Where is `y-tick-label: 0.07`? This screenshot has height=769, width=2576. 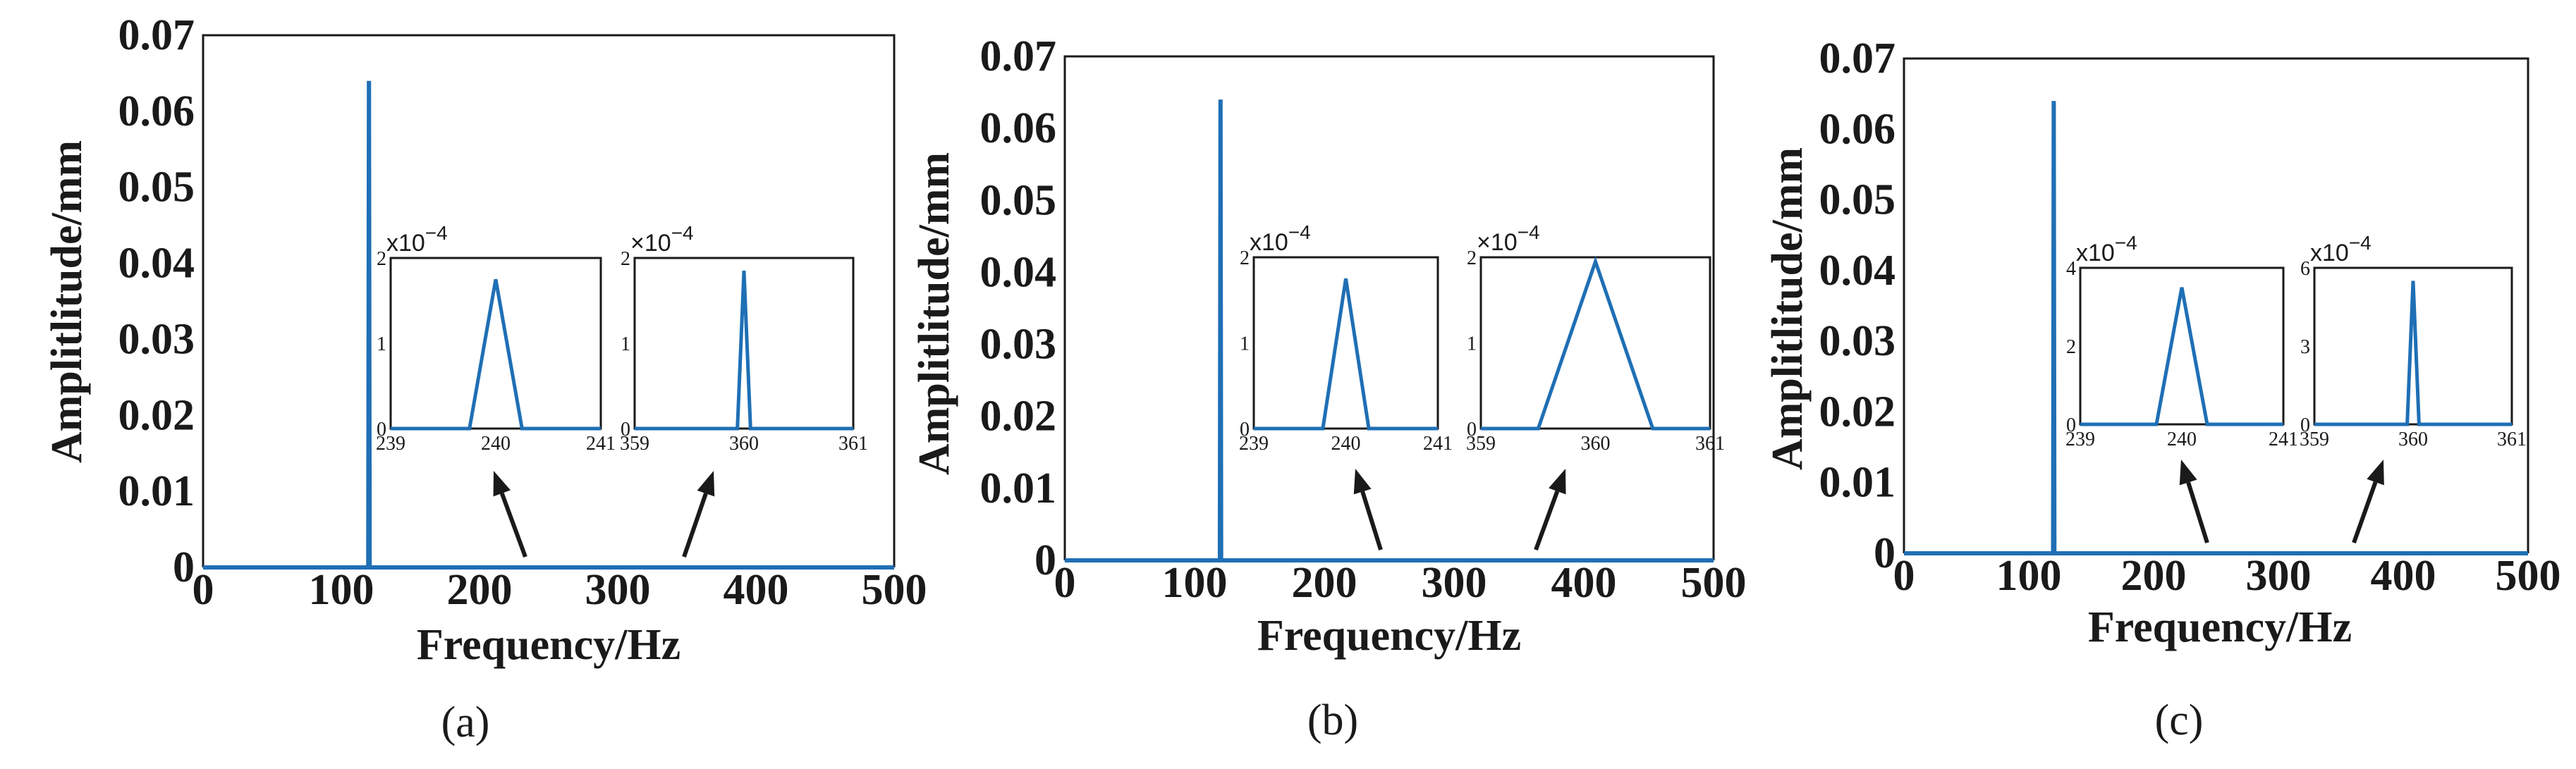
y-tick-label: 0.07 is located at coordinates (1019, 56).